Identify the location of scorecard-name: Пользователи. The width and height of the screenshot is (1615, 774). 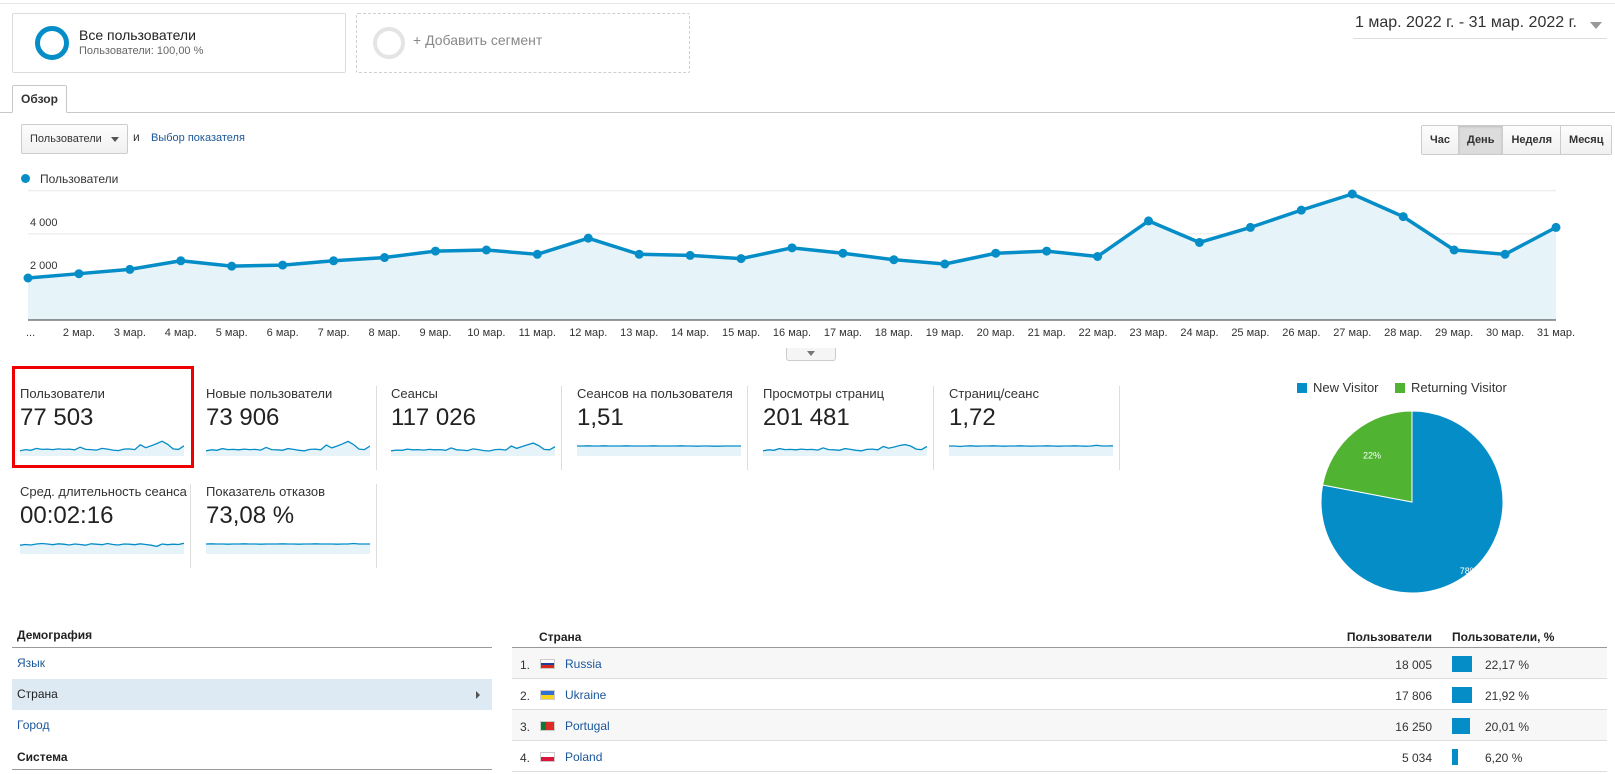
(62, 393).